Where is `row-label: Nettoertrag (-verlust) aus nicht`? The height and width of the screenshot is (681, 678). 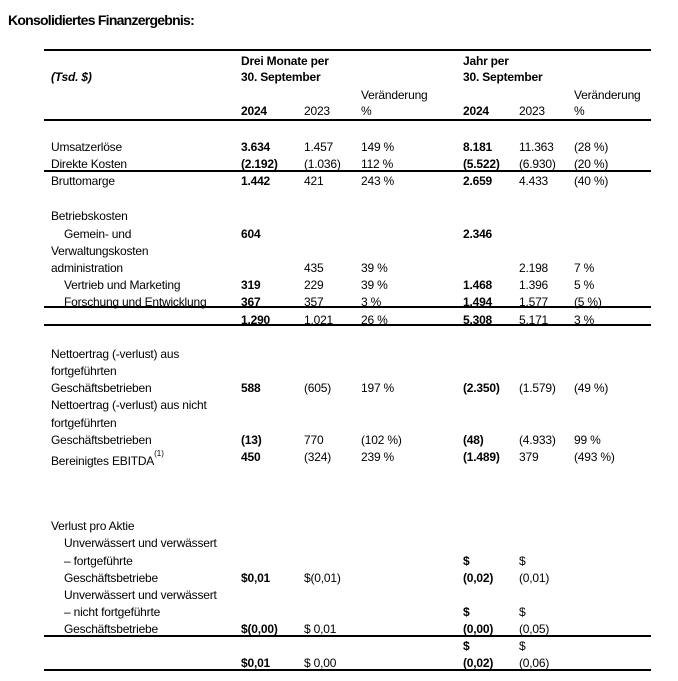 row-label: Nettoertrag (-verlust) aus nicht is located at coordinates (129, 405).